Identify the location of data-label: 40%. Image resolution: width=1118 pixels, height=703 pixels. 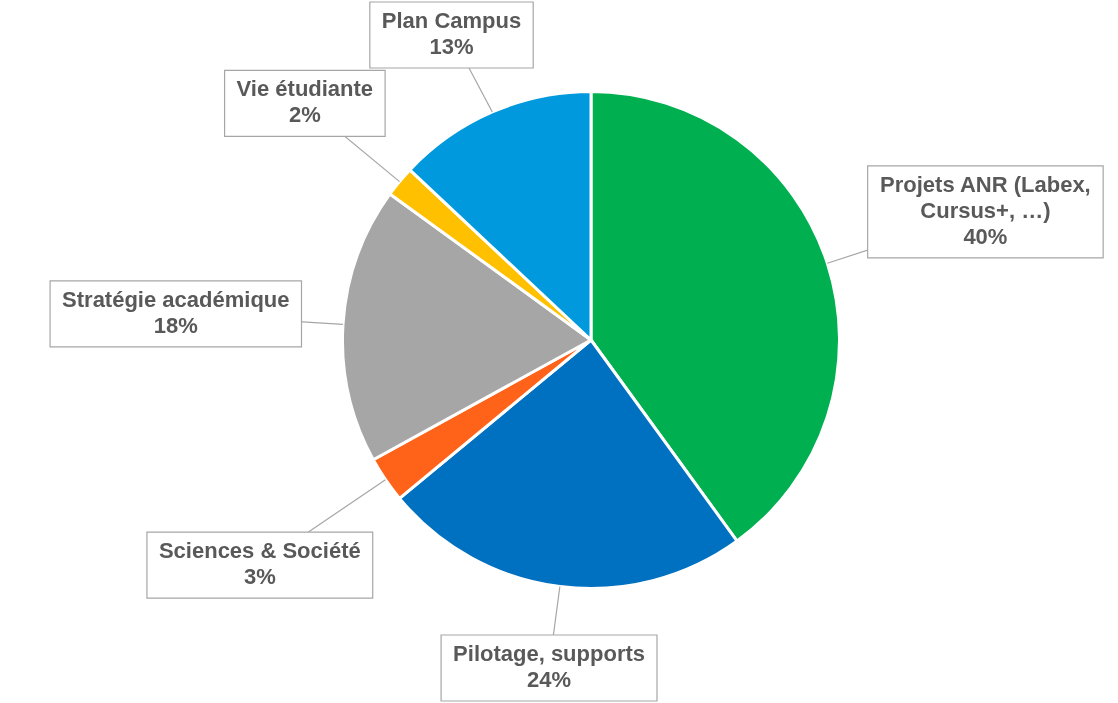
(985, 236).